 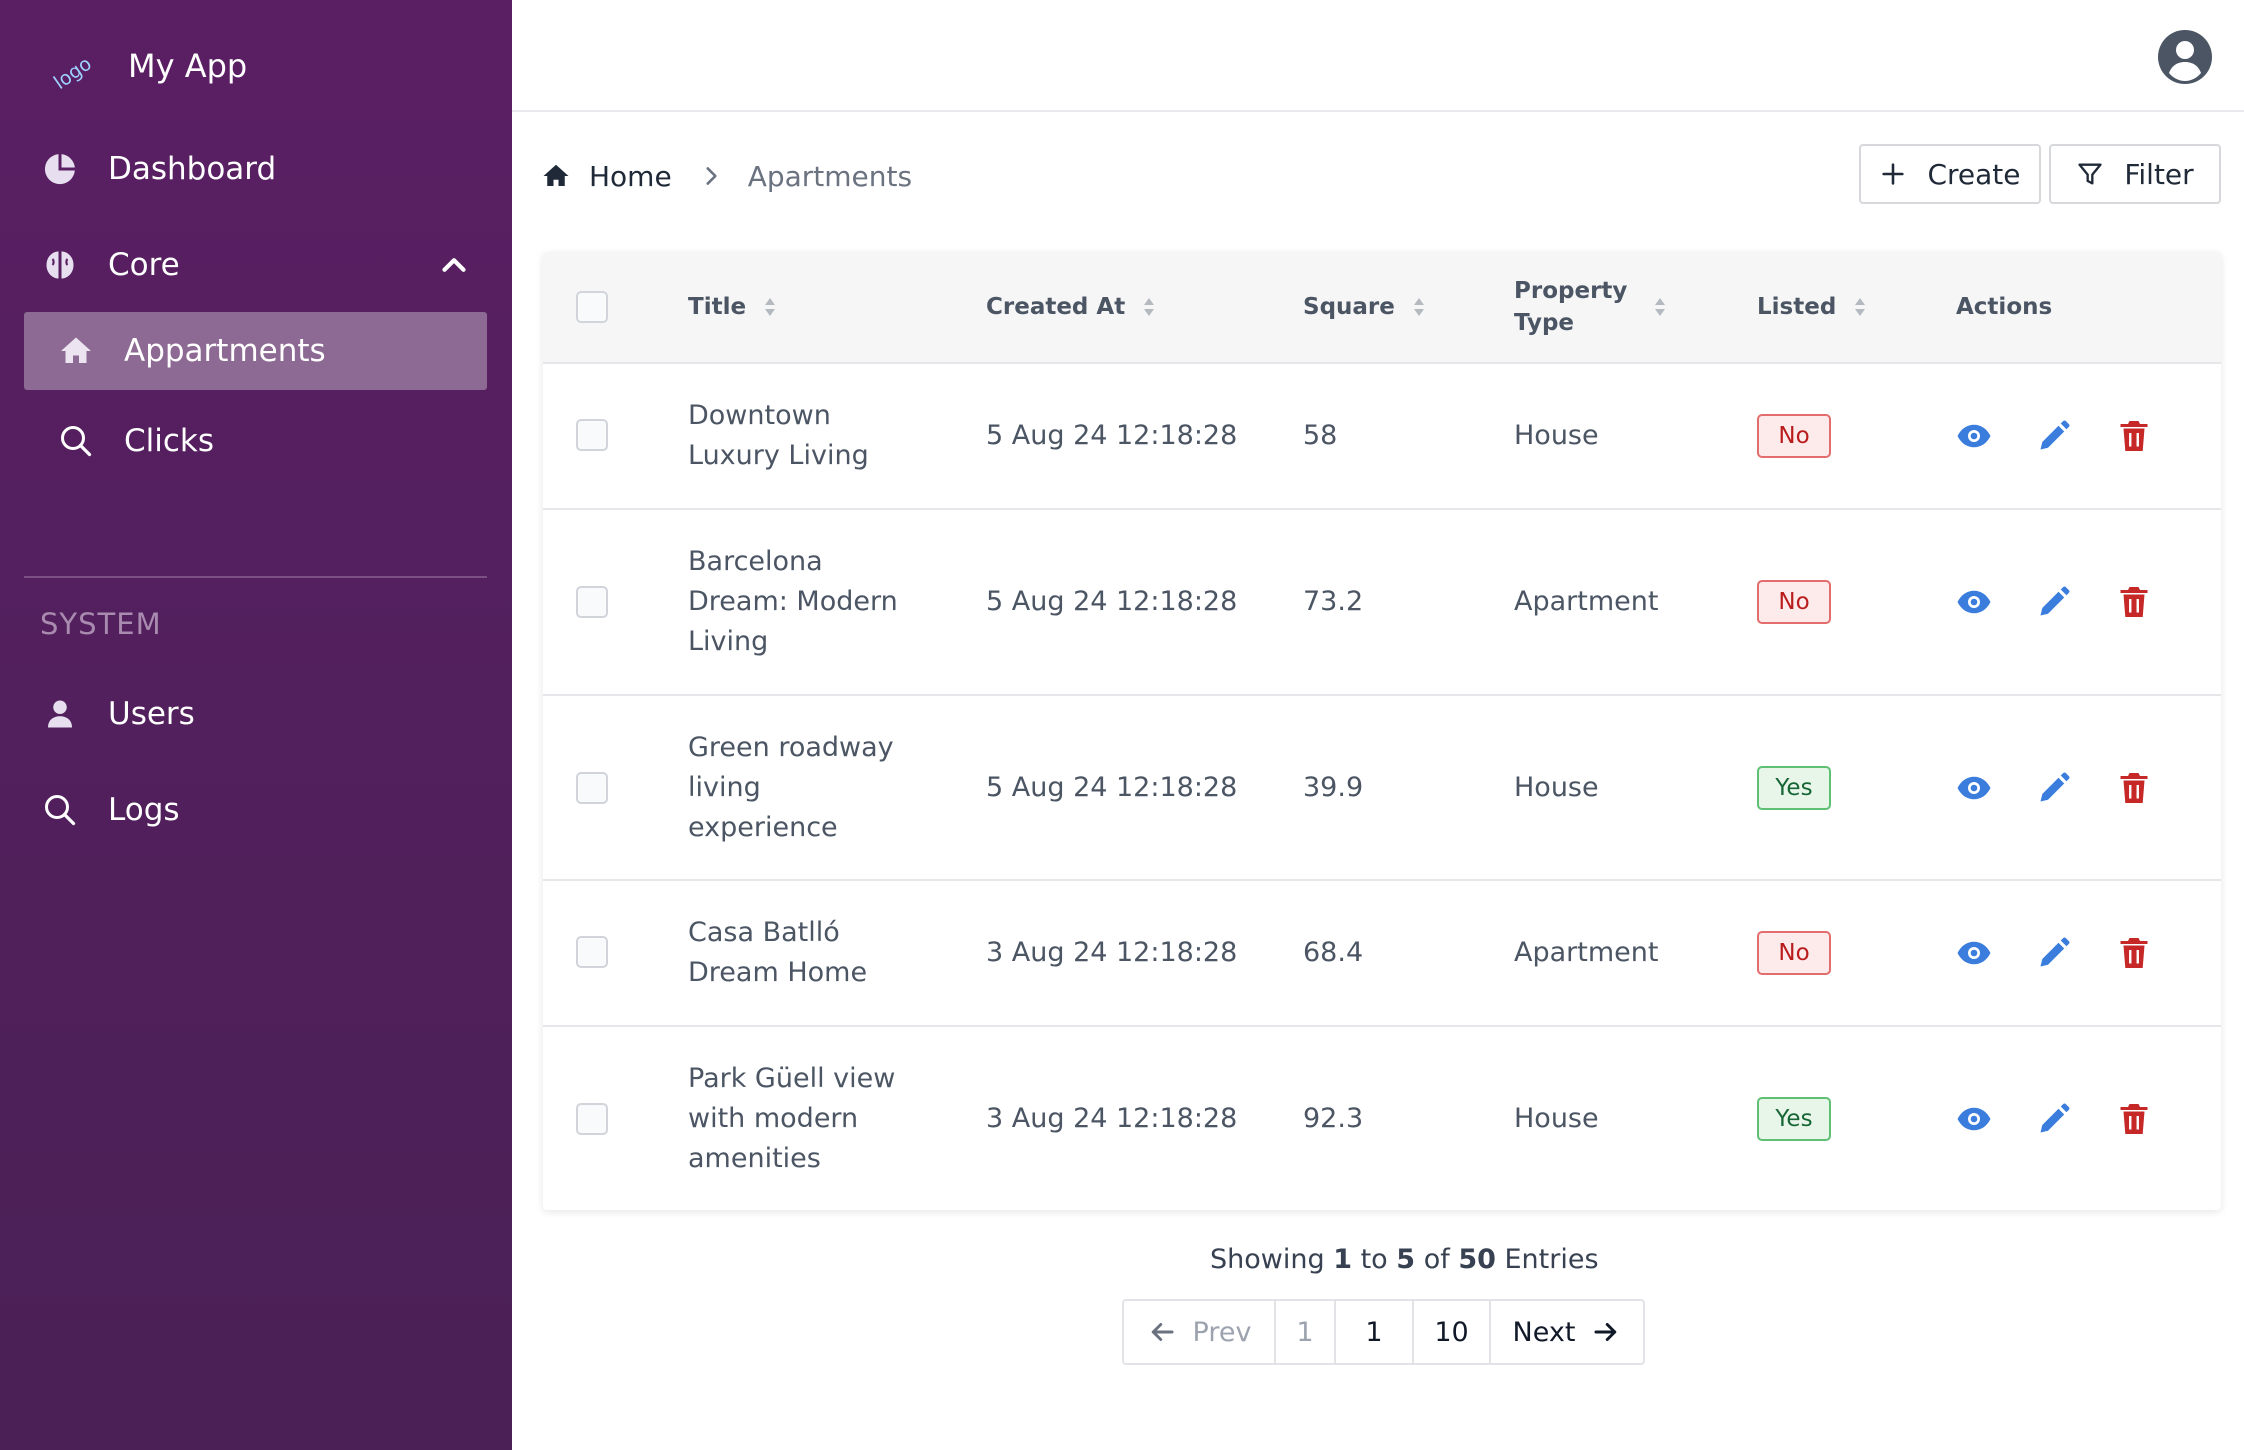 I want to click on cell-square: 58, so click(x=1320, y=435).